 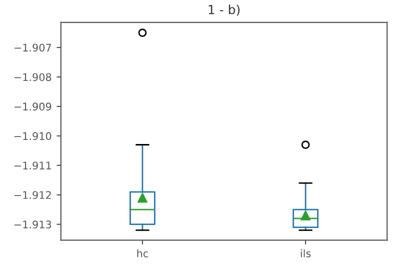 I want to click on y-tick-label: −1.912, so click(x=32, y=195).